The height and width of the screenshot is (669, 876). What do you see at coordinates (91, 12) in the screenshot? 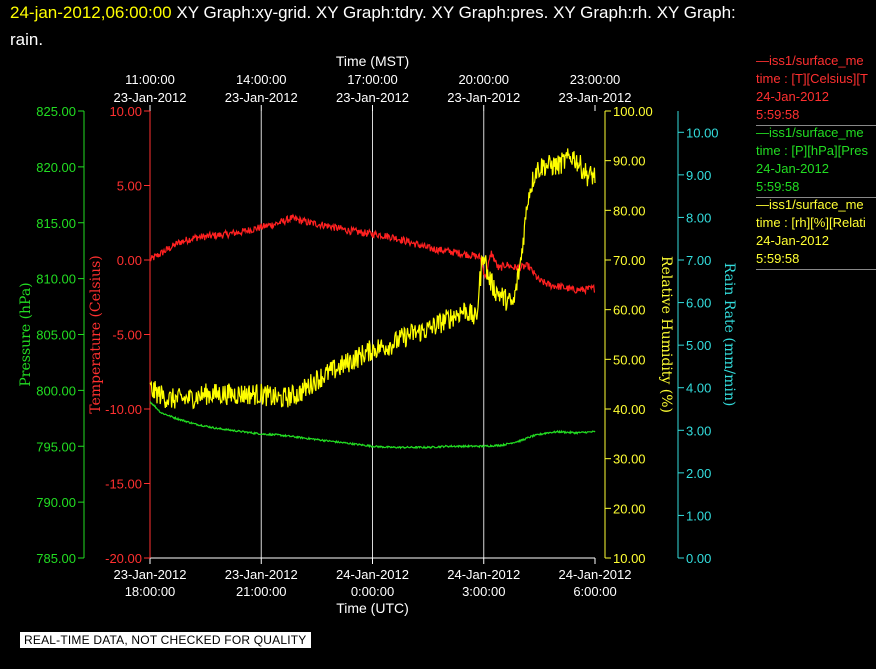
I see `timestamp: 24-jan-2012,06:00:00` at bounding box center [91, 12].